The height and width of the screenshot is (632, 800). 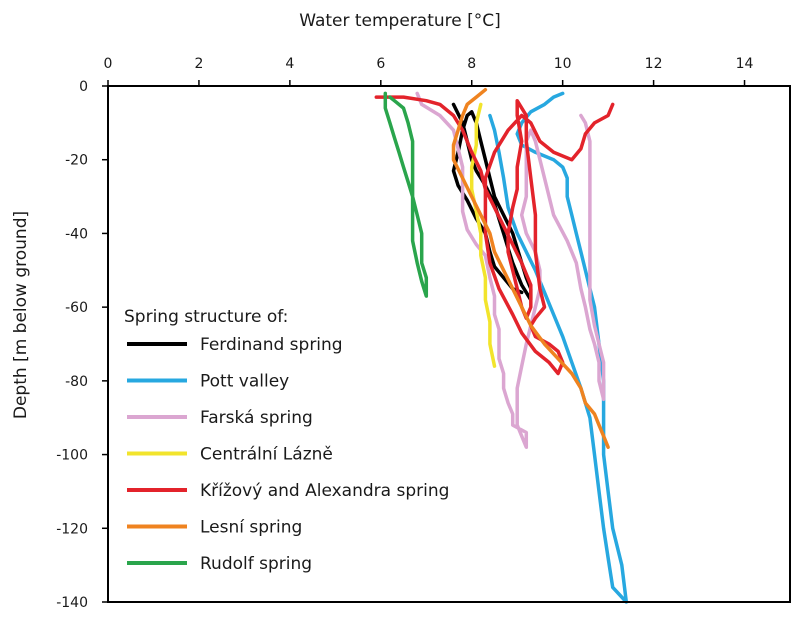 What do you see at coordinates (406, 194) in the screenshot?
I see `series-line-rudolf-spring` at bounding box center [406, 194].